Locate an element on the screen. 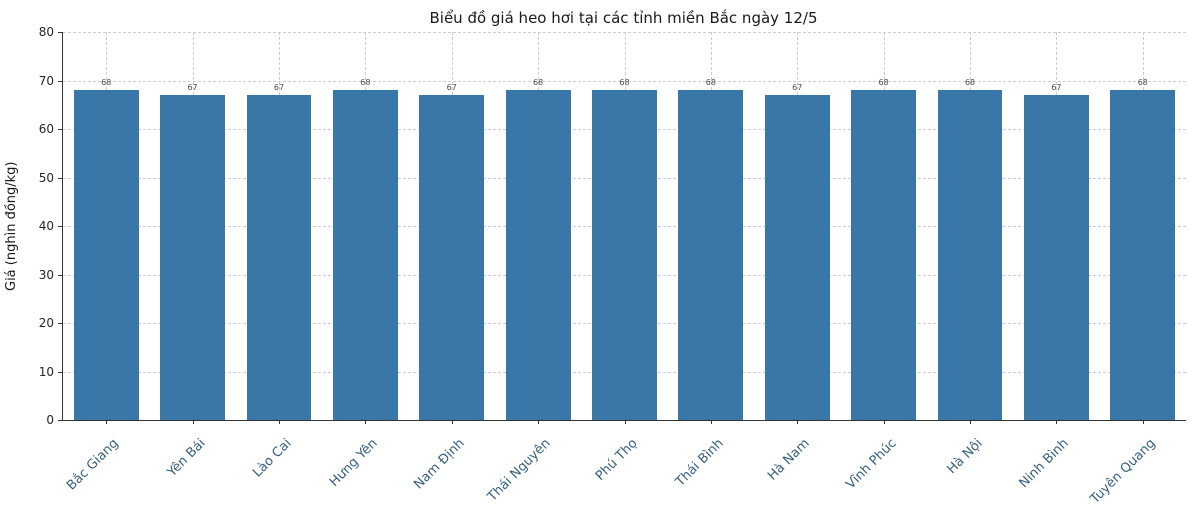  y-tick-label: 40 is located at coordinates (46, 226).